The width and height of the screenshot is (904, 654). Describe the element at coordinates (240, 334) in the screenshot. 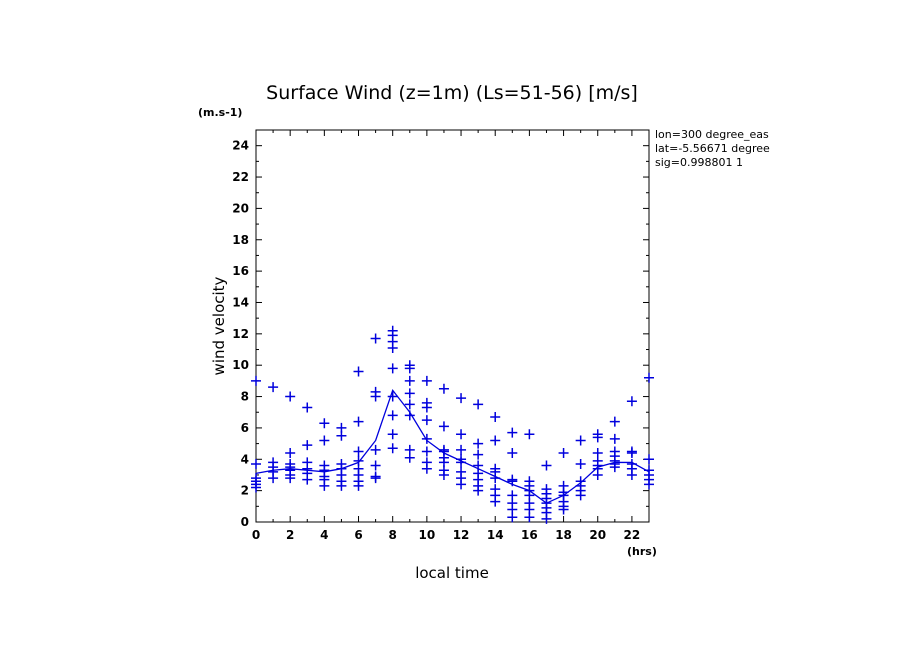

I see `y-tick-label: 12` at that location.